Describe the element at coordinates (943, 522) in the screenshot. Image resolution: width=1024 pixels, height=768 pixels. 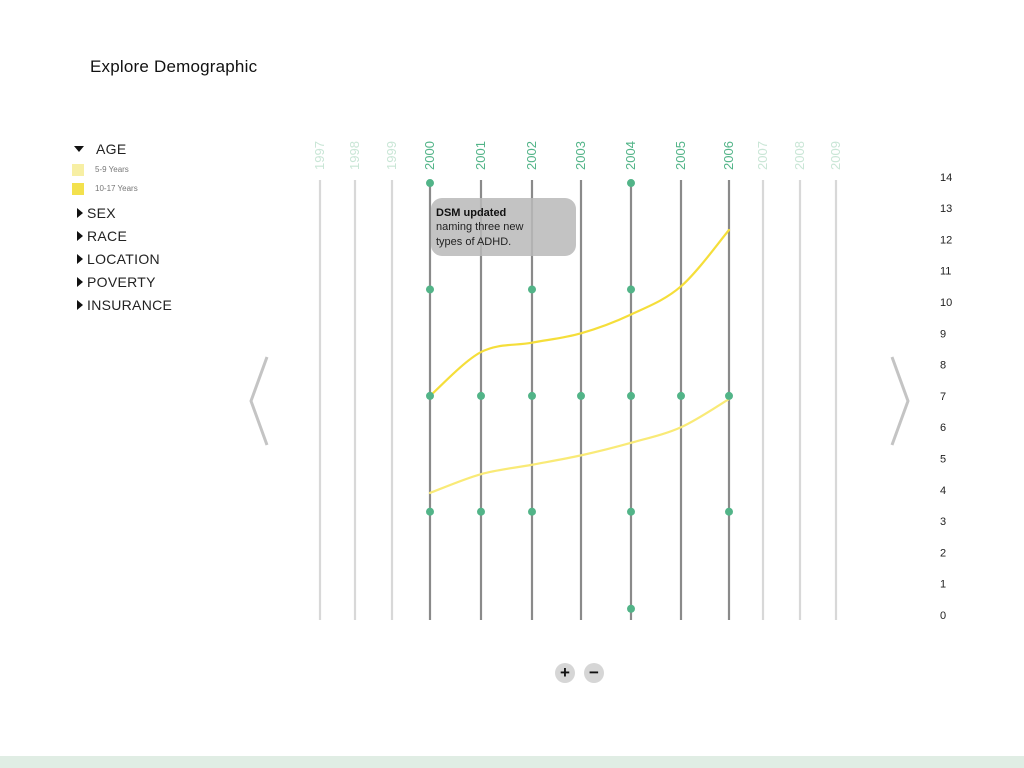
I see `y-tick-label: 3` at that location.